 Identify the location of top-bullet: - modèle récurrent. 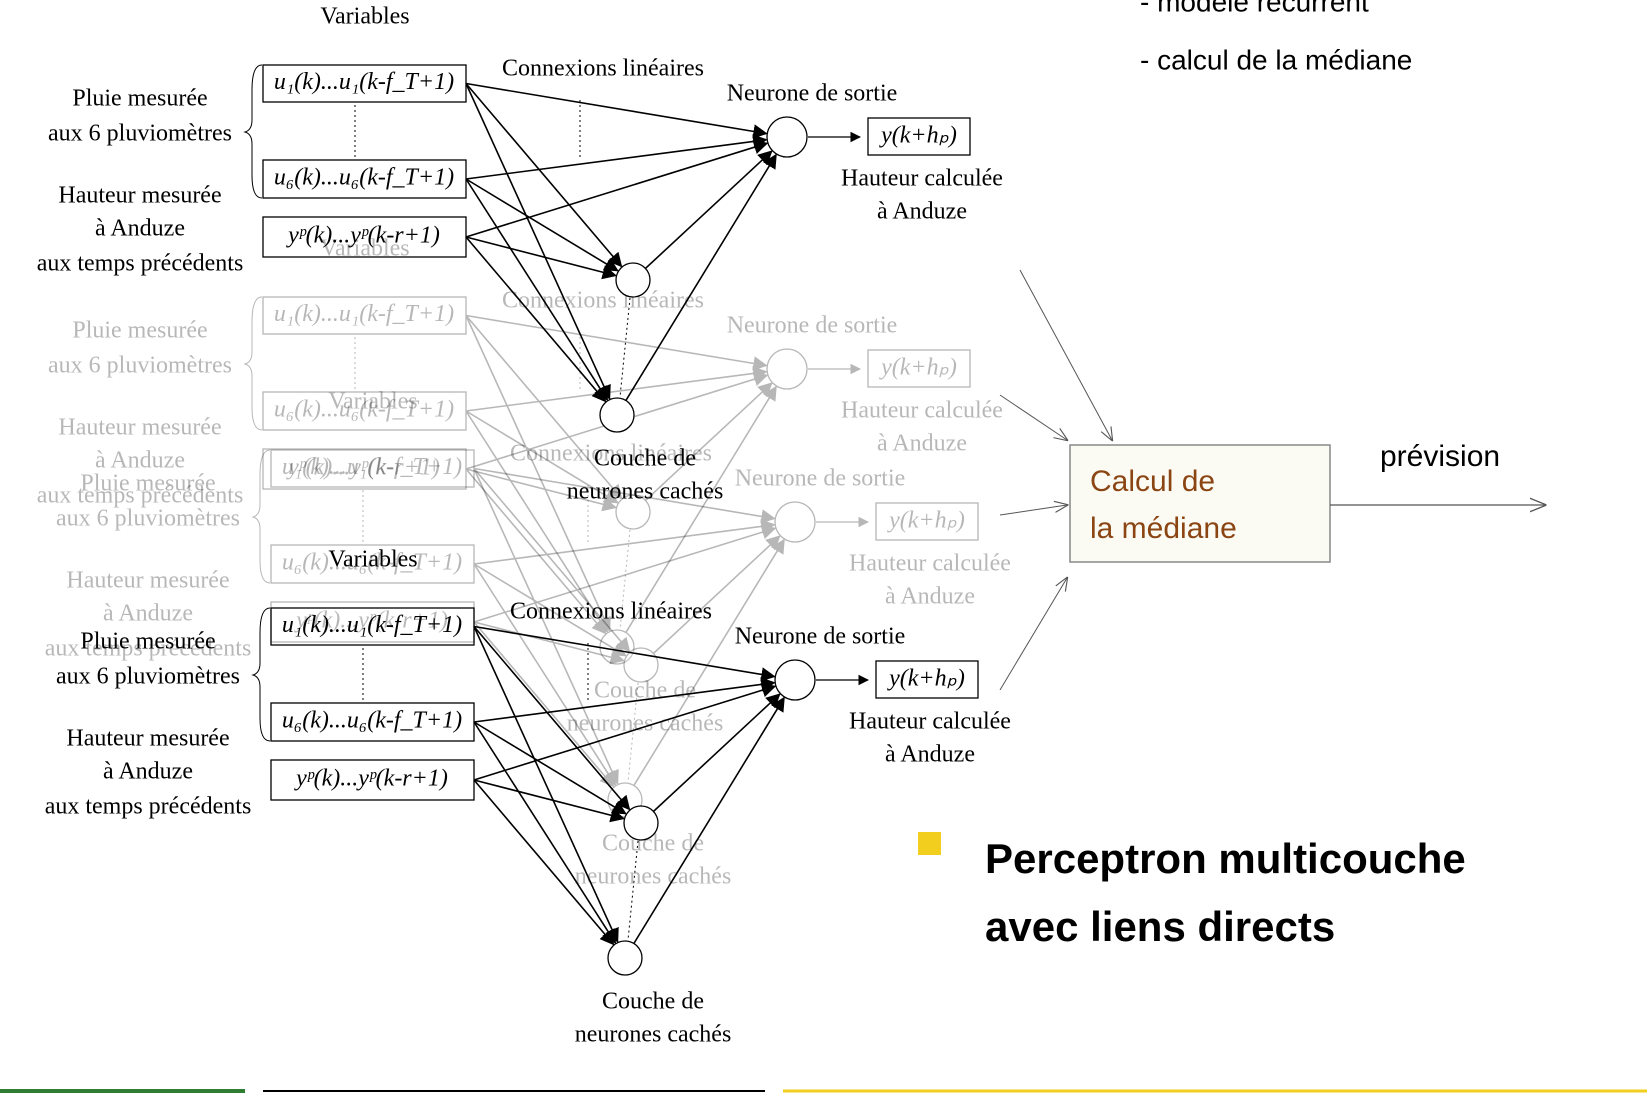
(1254, 8).